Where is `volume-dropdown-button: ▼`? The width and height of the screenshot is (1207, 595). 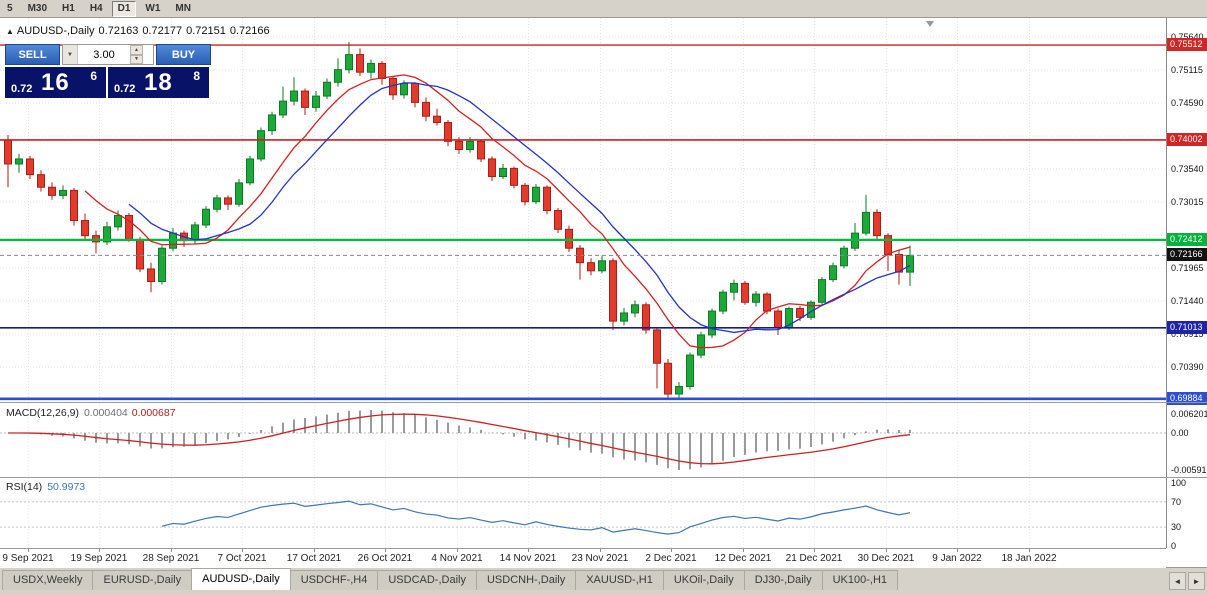
volume-dropdown-button: ▼ is located at coordinates (70, 54).